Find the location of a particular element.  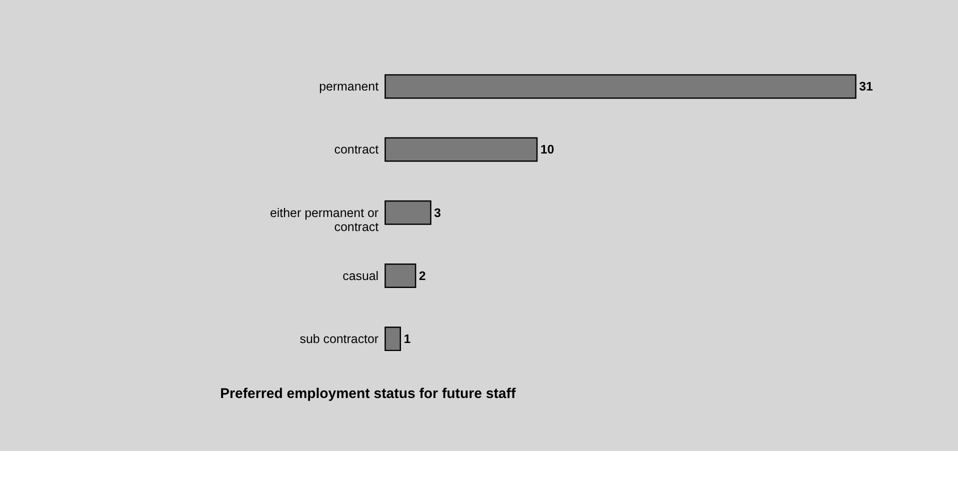

y-tick-label: casual is located at coordinates (360, 275).